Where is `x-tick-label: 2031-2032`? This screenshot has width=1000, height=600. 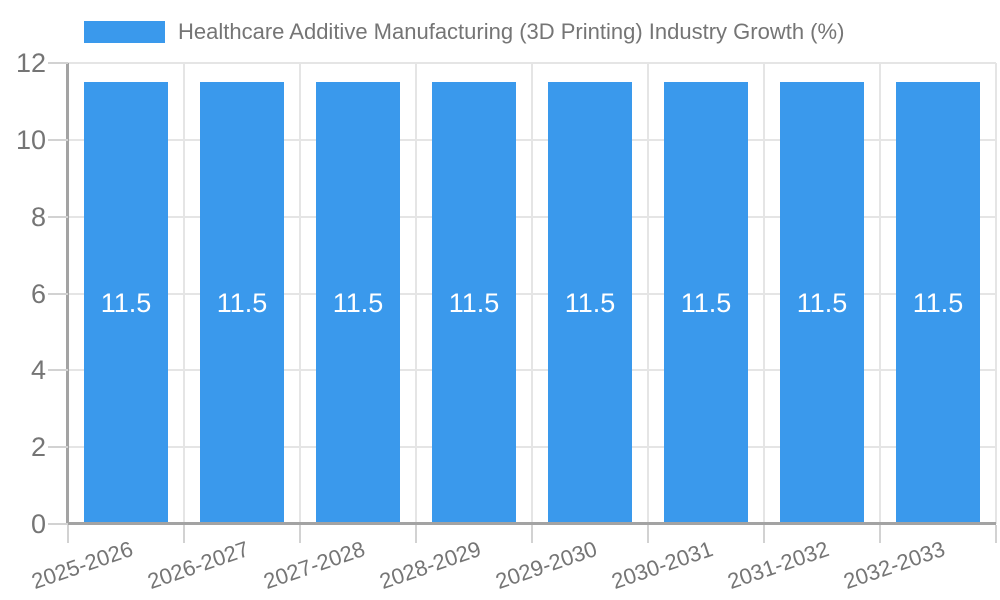 x-tick-label: 2031-2032 is located at coordinates (778, 565).